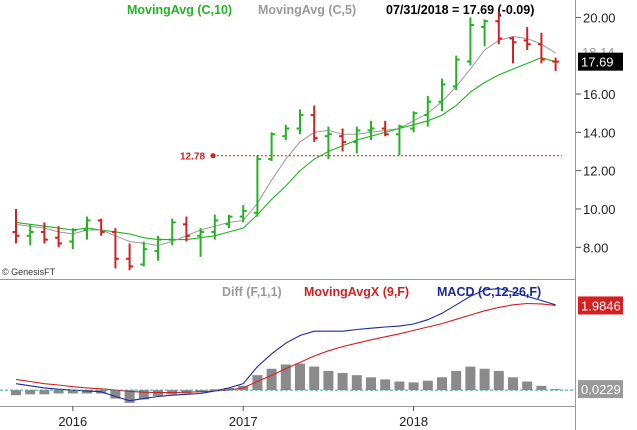 The width and height of the screenshot is (637, 430). I want to click on macd-value-label: 0.0229, so click(601, 389).